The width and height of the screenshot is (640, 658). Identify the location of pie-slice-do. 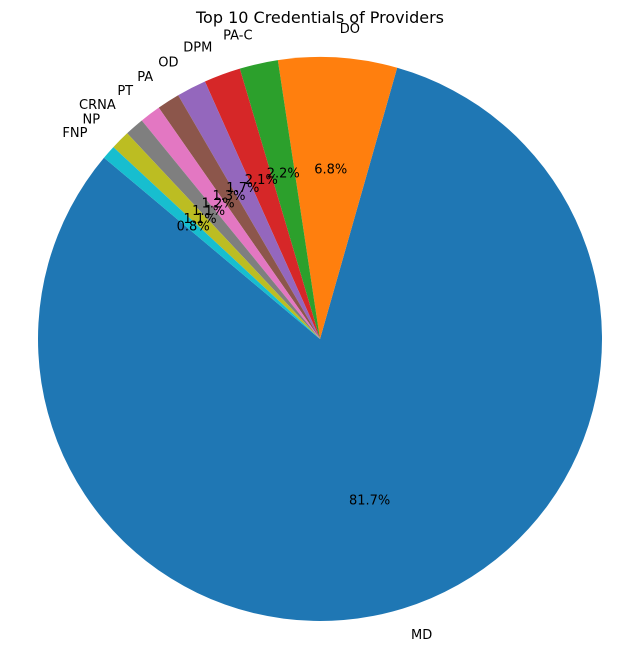
(337, 198).